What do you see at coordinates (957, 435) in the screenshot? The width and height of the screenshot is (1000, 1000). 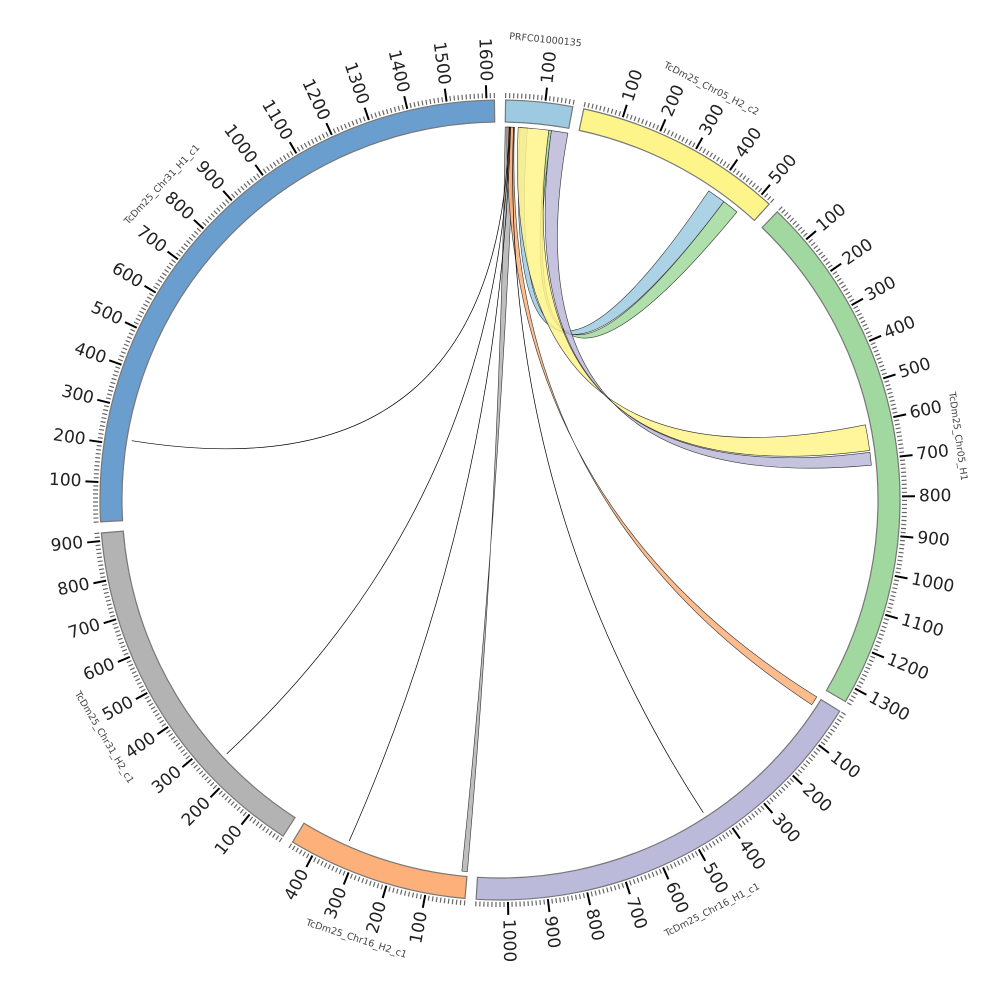 I see `segment-name-label: TcDm25_Chr05_H1` at bounding box center [957, 435].